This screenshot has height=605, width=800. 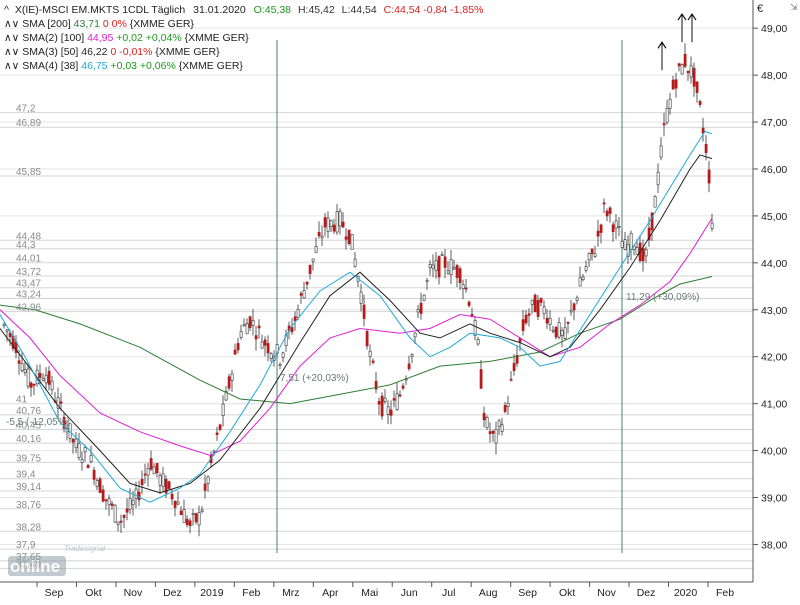 What do you see at coordinates (54, 38) in the screenshot?
I see `legend-name: SMA(2) [100]` at bounding box center [54, 38].